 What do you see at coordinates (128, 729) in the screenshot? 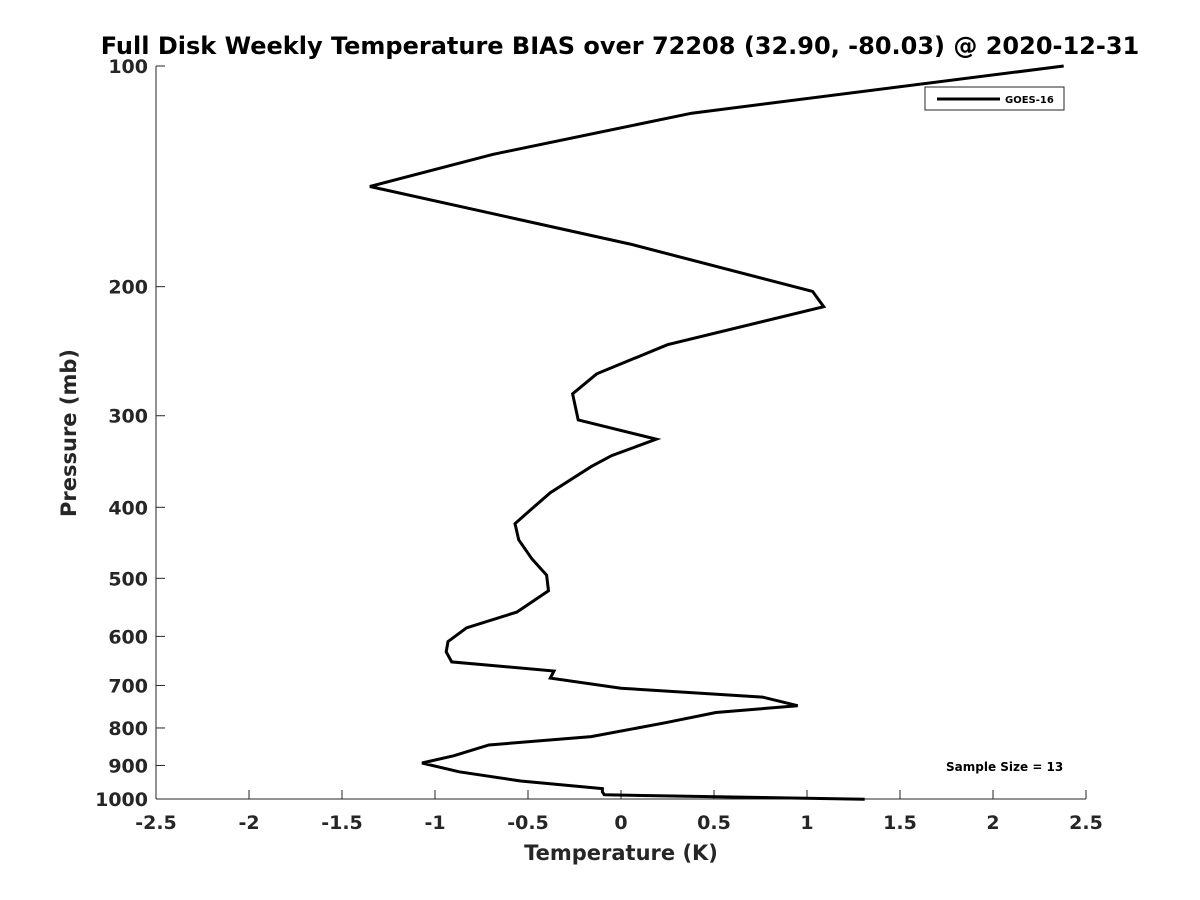
I see `y-tick-label: 800` at bounding box center [128, 729].